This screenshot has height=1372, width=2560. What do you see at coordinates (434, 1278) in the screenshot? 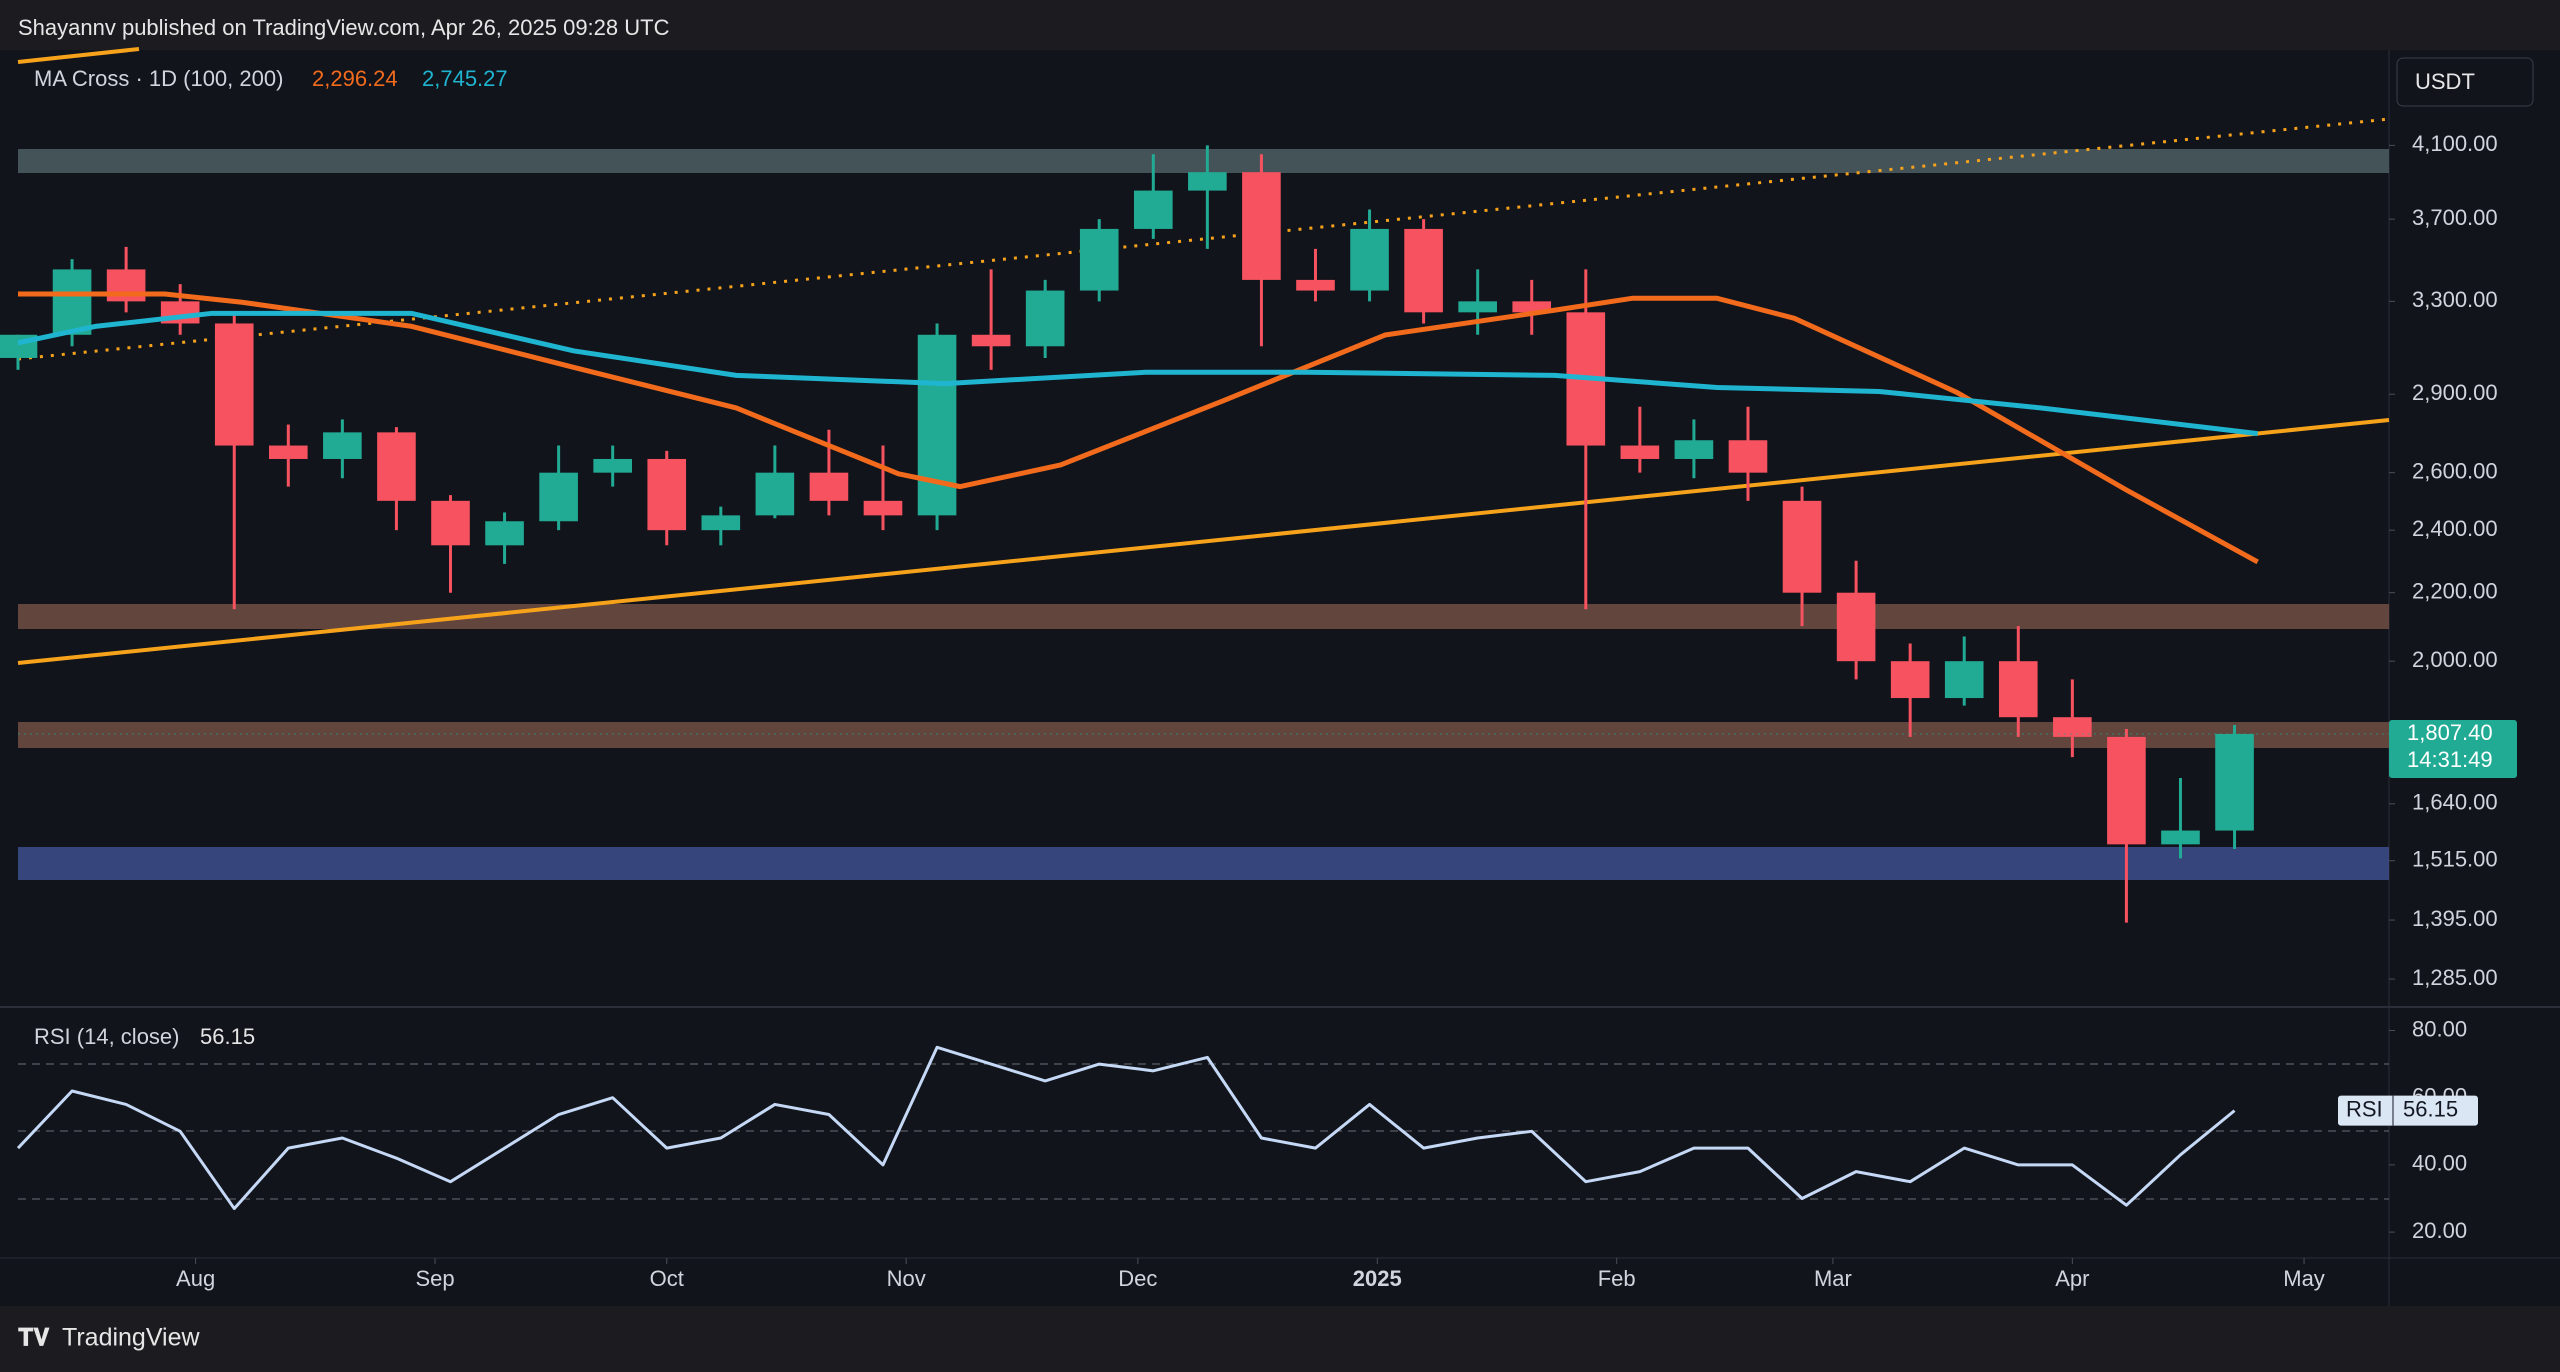
I see `x-tick-label: Sep` at bounding box center [434, 1278].